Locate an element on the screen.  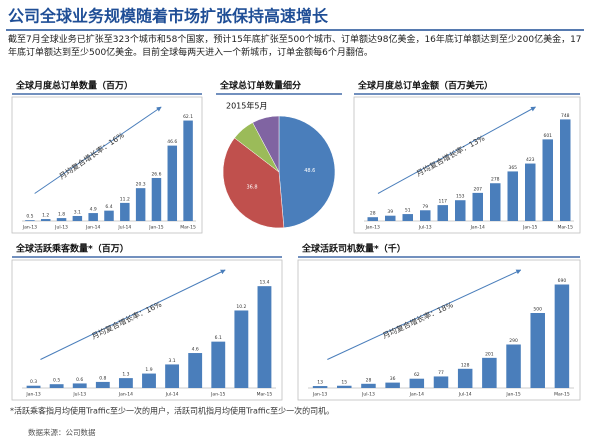
value-label: 62 is located at coordinates (417, 375).